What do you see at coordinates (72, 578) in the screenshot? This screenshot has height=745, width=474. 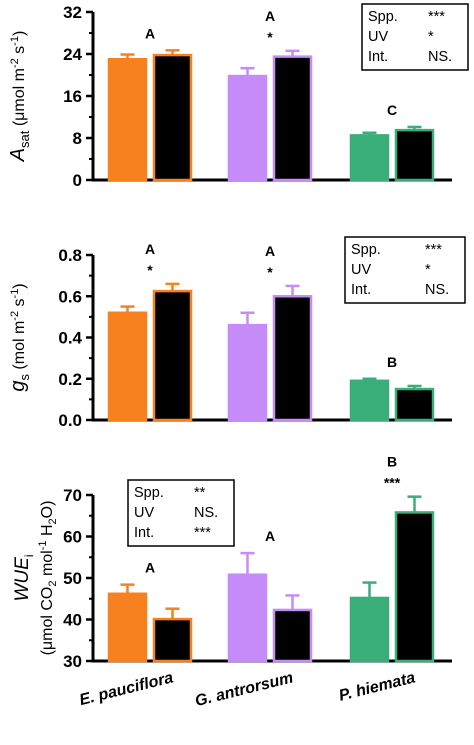 I see `y-tick-label: 50` at bounding box center [72, 578].